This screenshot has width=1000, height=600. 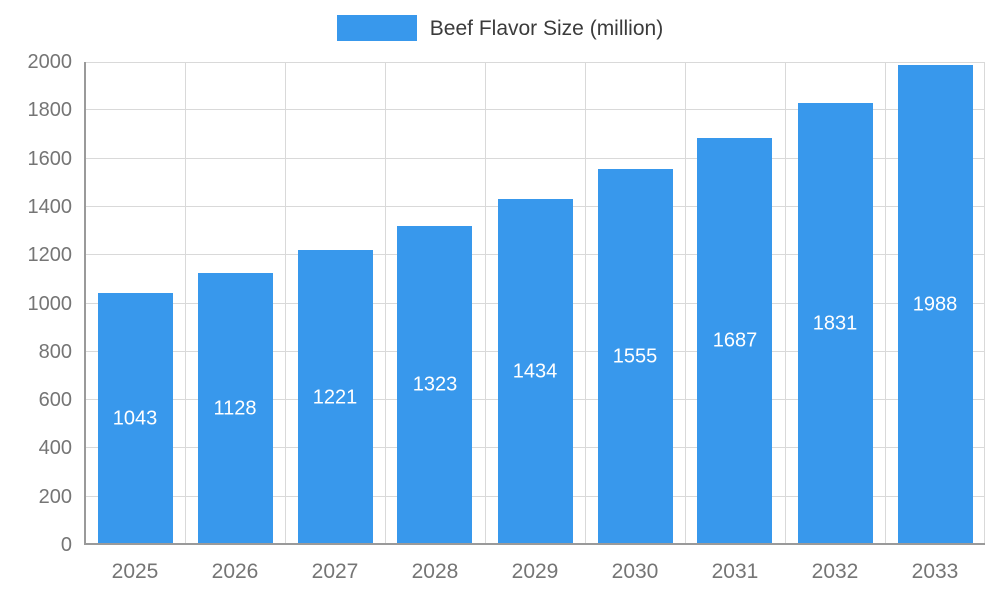 I want to click on x-tick-label: 2030, so click(x=635, y=571).